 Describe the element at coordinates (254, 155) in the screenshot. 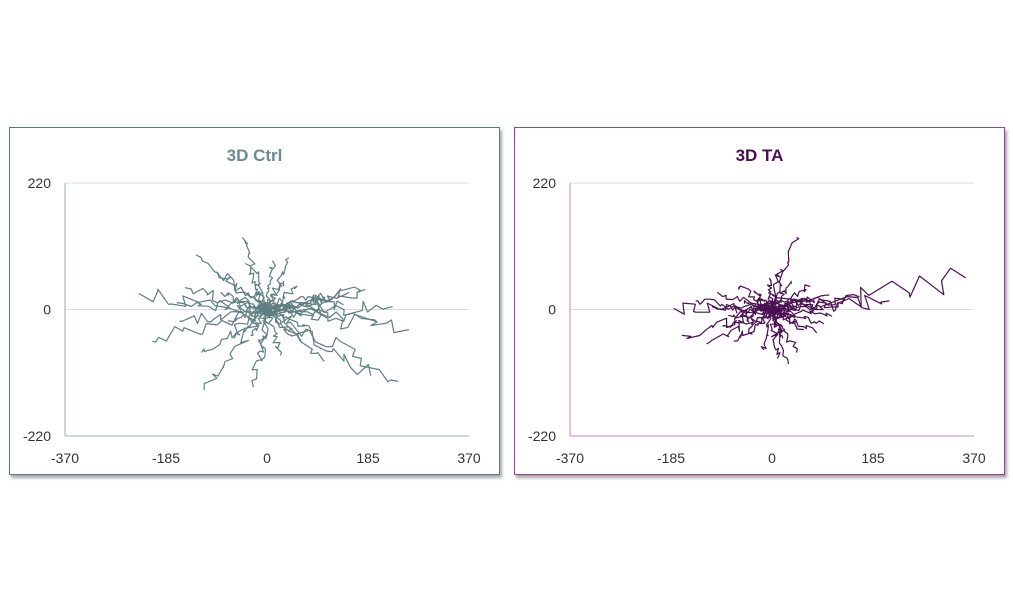

I see `chart-title: 3D Ctrl` at that location.